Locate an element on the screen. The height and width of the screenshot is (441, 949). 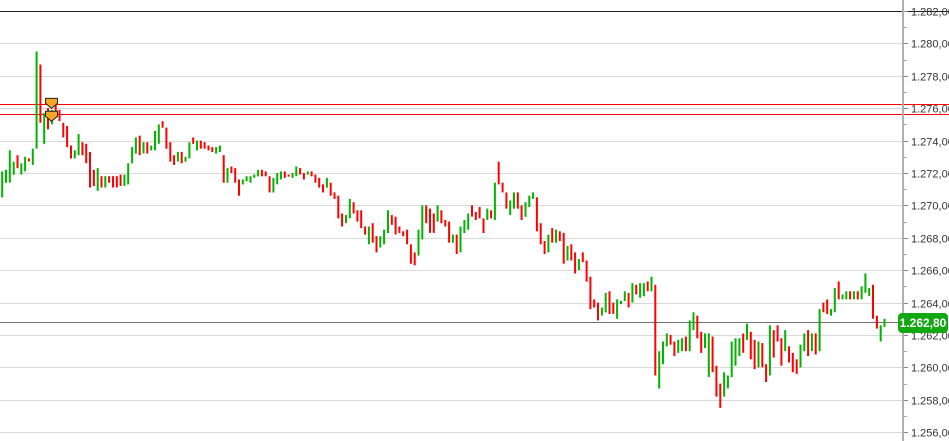
y-tick-label: 1.272,00 is located at coordinates (930, 175).